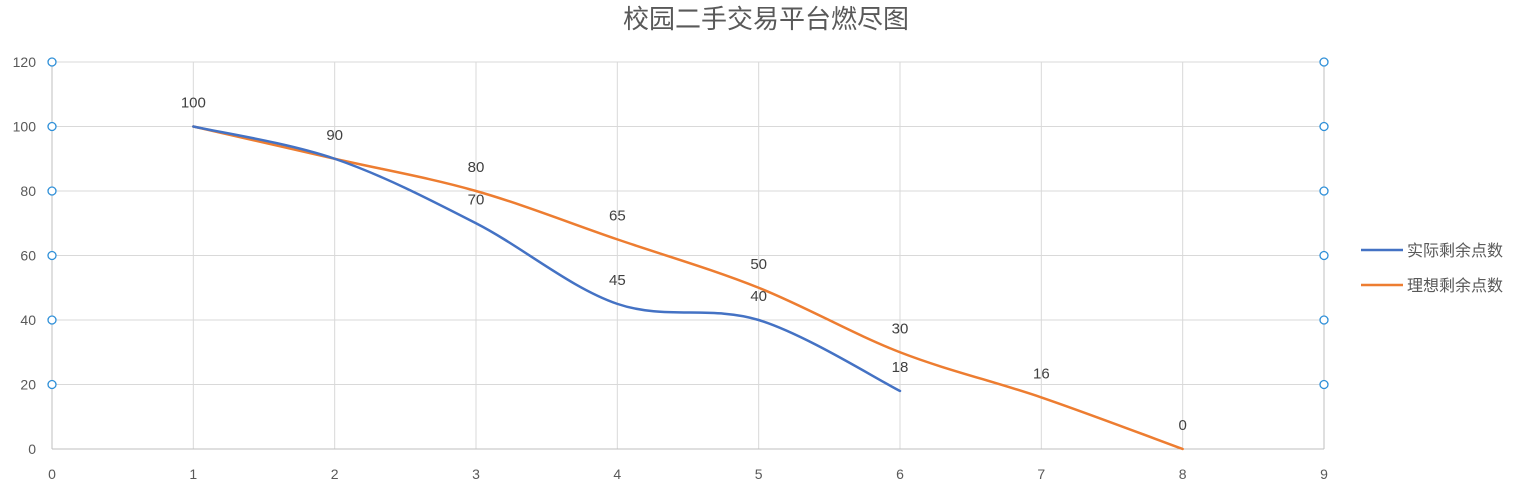 This screenshot has height=486, width=1528. What do you see at coordinates (758, 264) in the screenshot?
I see `data-label-ideal: 50` at bounding box center [758, 264].